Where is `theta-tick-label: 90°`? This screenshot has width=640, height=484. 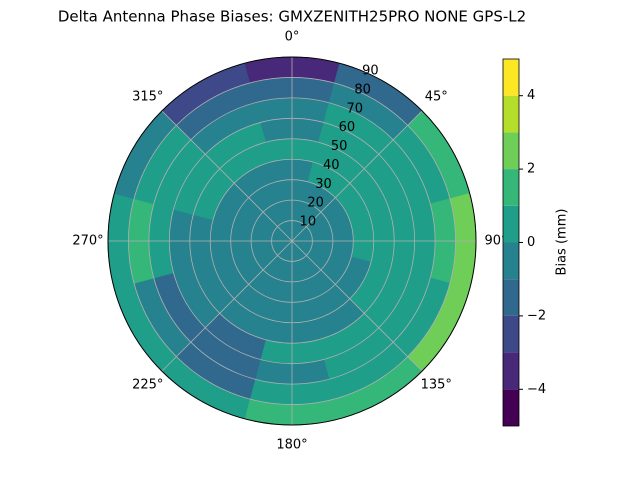
theta-tick-label: 90° is located at coordinates (495, 241).